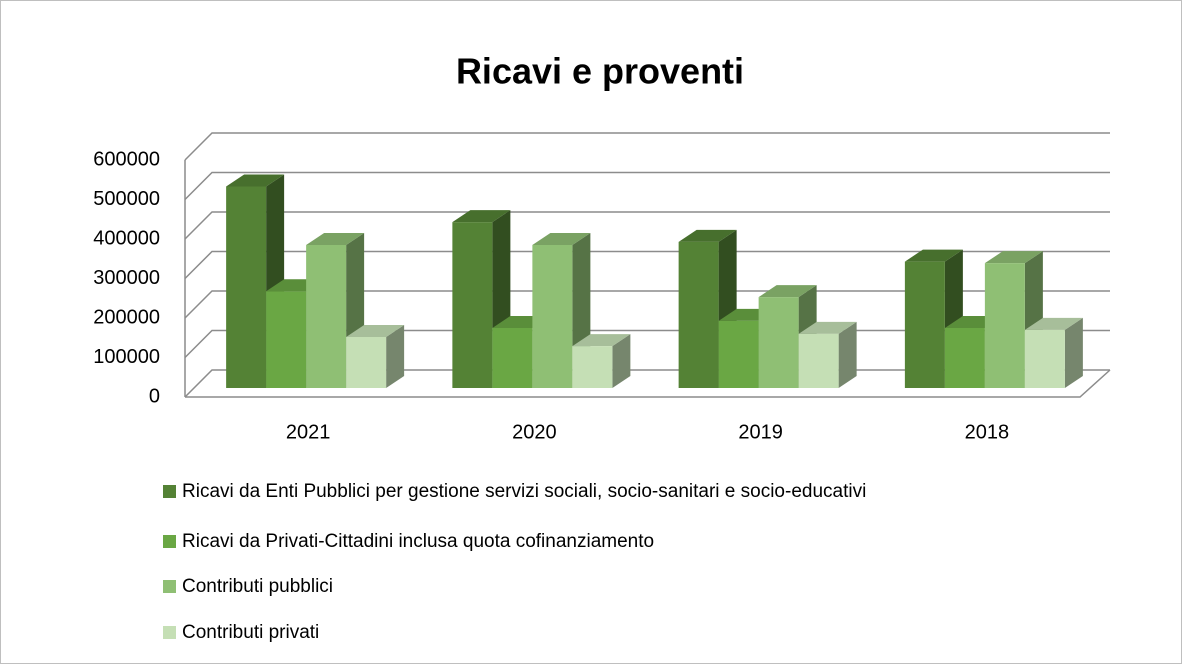 The width and height of the screenshot is (1182, 664). Describe the element at coordinates (126, 278) in the screenshot. I see `y-tick-label: 300000` at that location.